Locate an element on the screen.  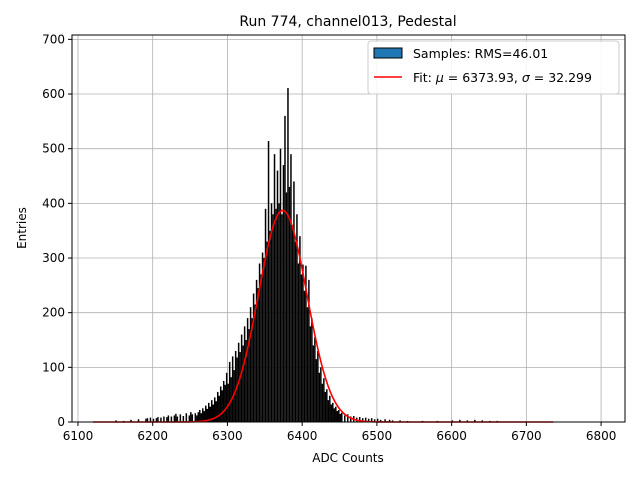
y-axis-ticks: 0 100 200 300 400 500 600 700 is located at coordinates (57, 230).